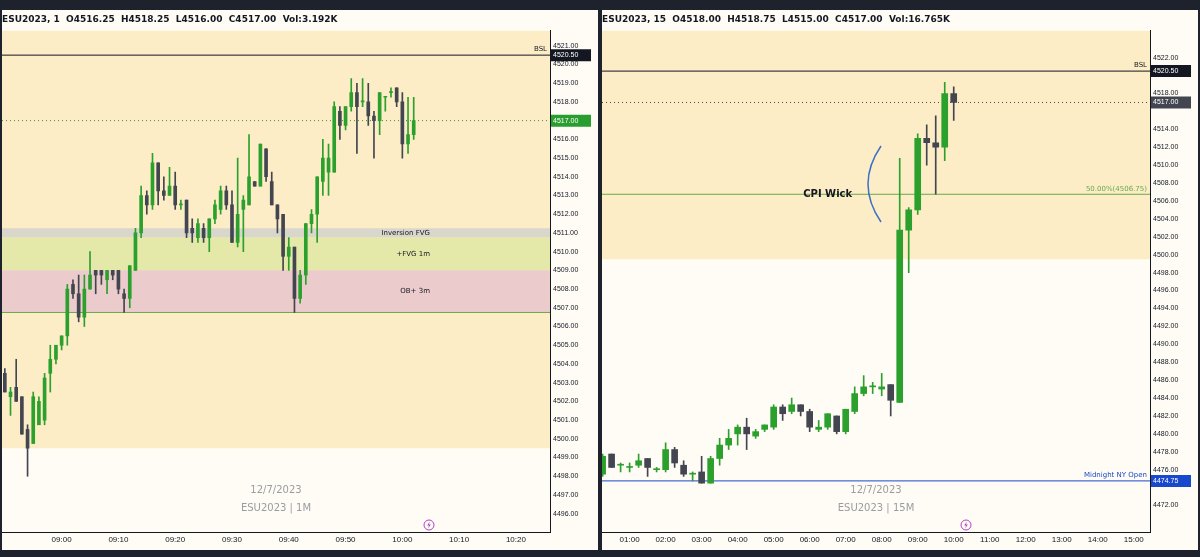 This screenshot has height=557, width=1200. What do you see at coordinates (776, 18) in the screenshot?
I see `chart-title: ESU2023, 15 O4518.00 H4518.75 L4515.00 C4517.00 Vol:16.765K` at bounding box center [776, 18].